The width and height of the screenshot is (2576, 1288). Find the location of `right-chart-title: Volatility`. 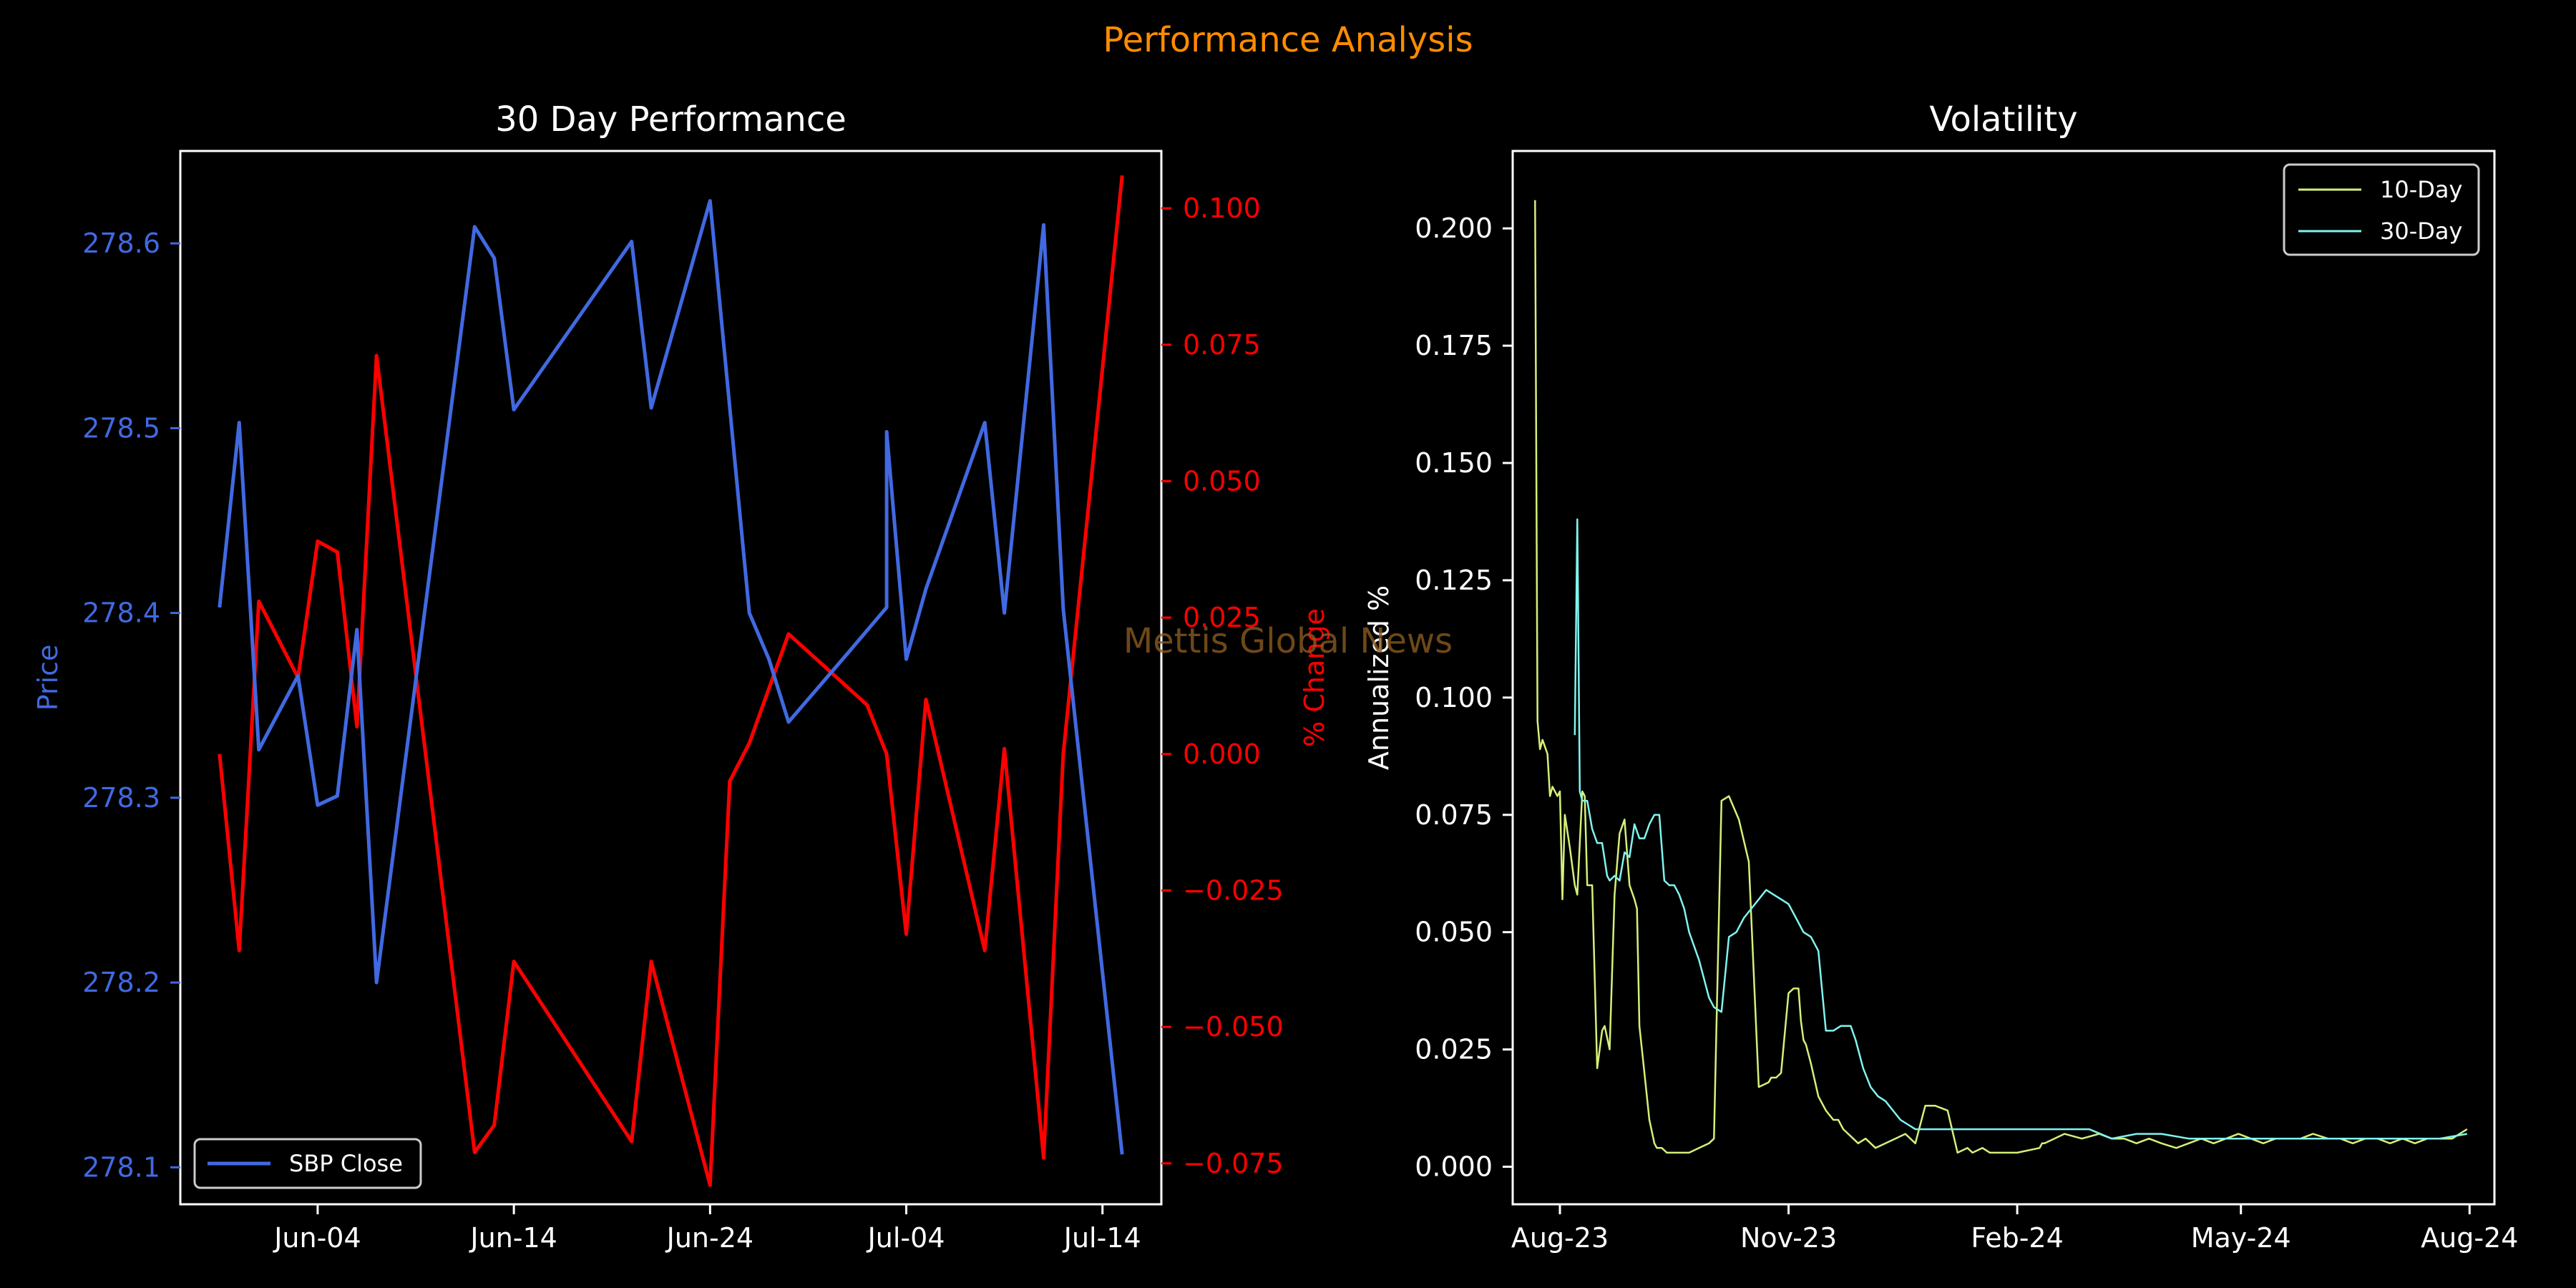

right-chart-title: Volatility is located at coordinates (2003, 119).